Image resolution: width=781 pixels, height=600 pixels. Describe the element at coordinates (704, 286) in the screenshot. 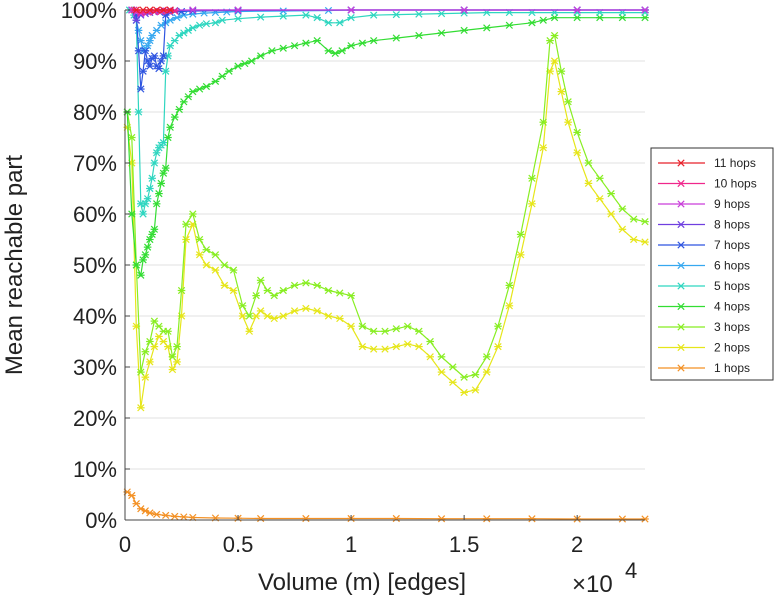

I see `legend-entry: 5 hops` at that location.